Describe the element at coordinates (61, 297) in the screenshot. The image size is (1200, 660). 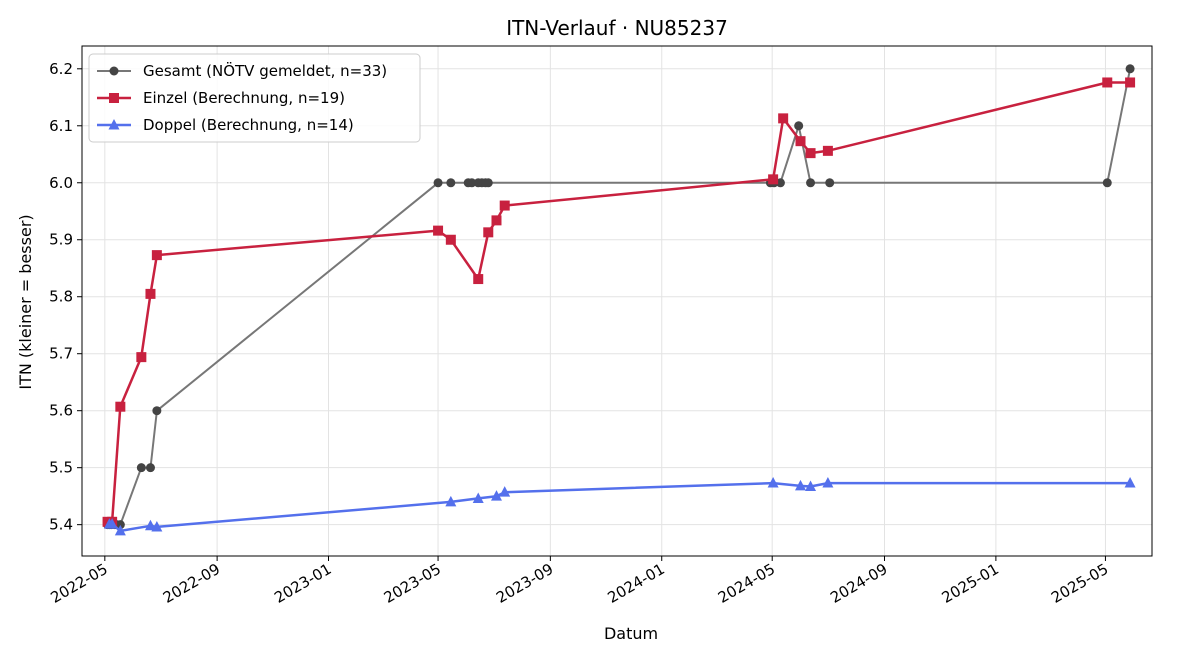
I see `y-tick-label: 5.8` at that location.